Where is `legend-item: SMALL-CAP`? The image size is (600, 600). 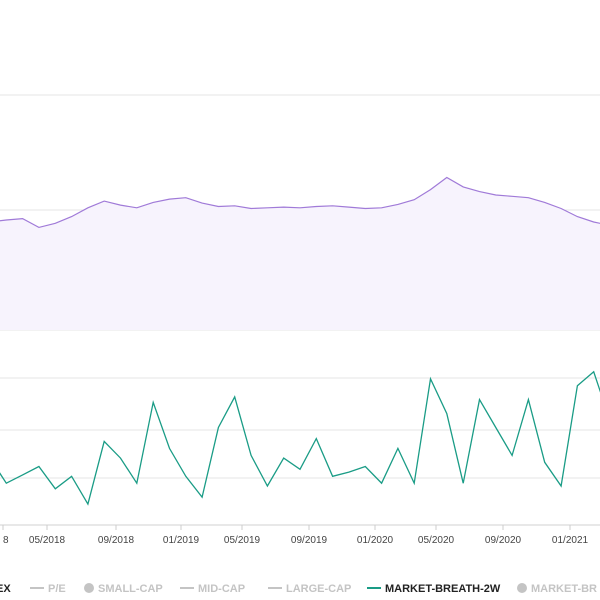 legend-item: SMALL-CAP is located at coordinates (123, 589).